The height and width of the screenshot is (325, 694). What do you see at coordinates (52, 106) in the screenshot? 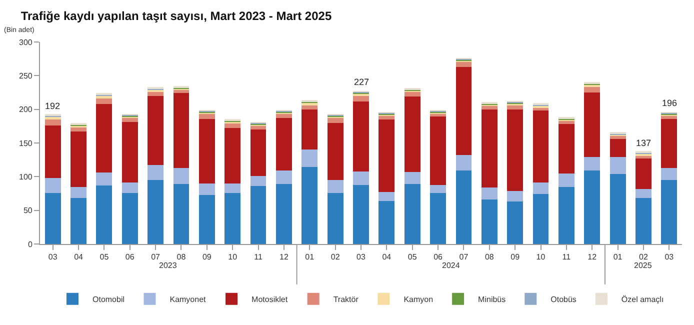
I see `total-label: 192` at bounding box center [52, 106].